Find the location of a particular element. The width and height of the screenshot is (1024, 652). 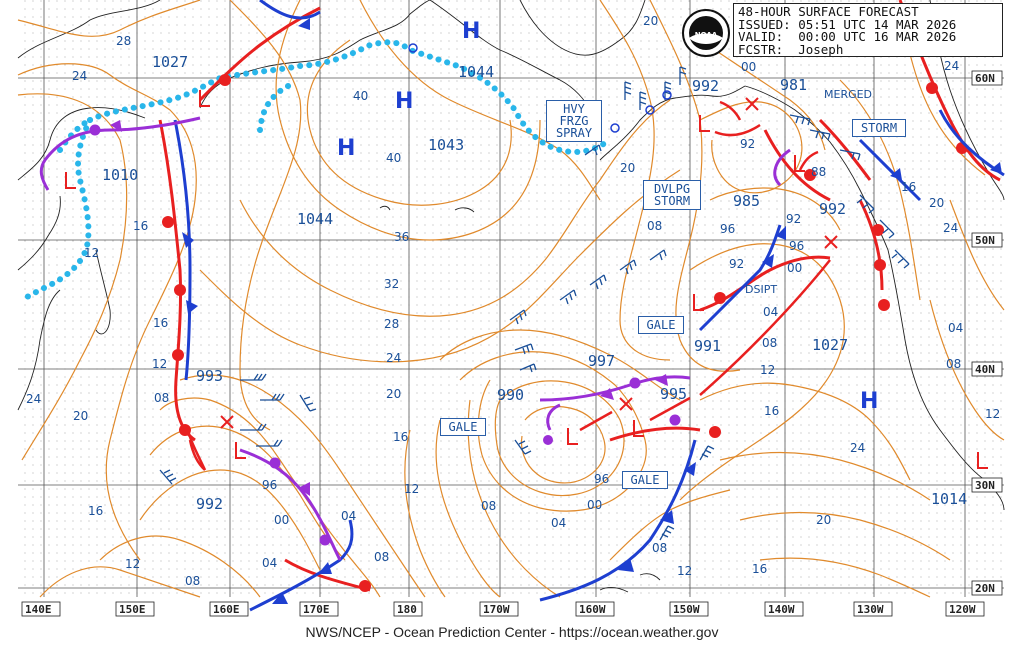

svg-text: 32 is located at coordinates (391, 284).